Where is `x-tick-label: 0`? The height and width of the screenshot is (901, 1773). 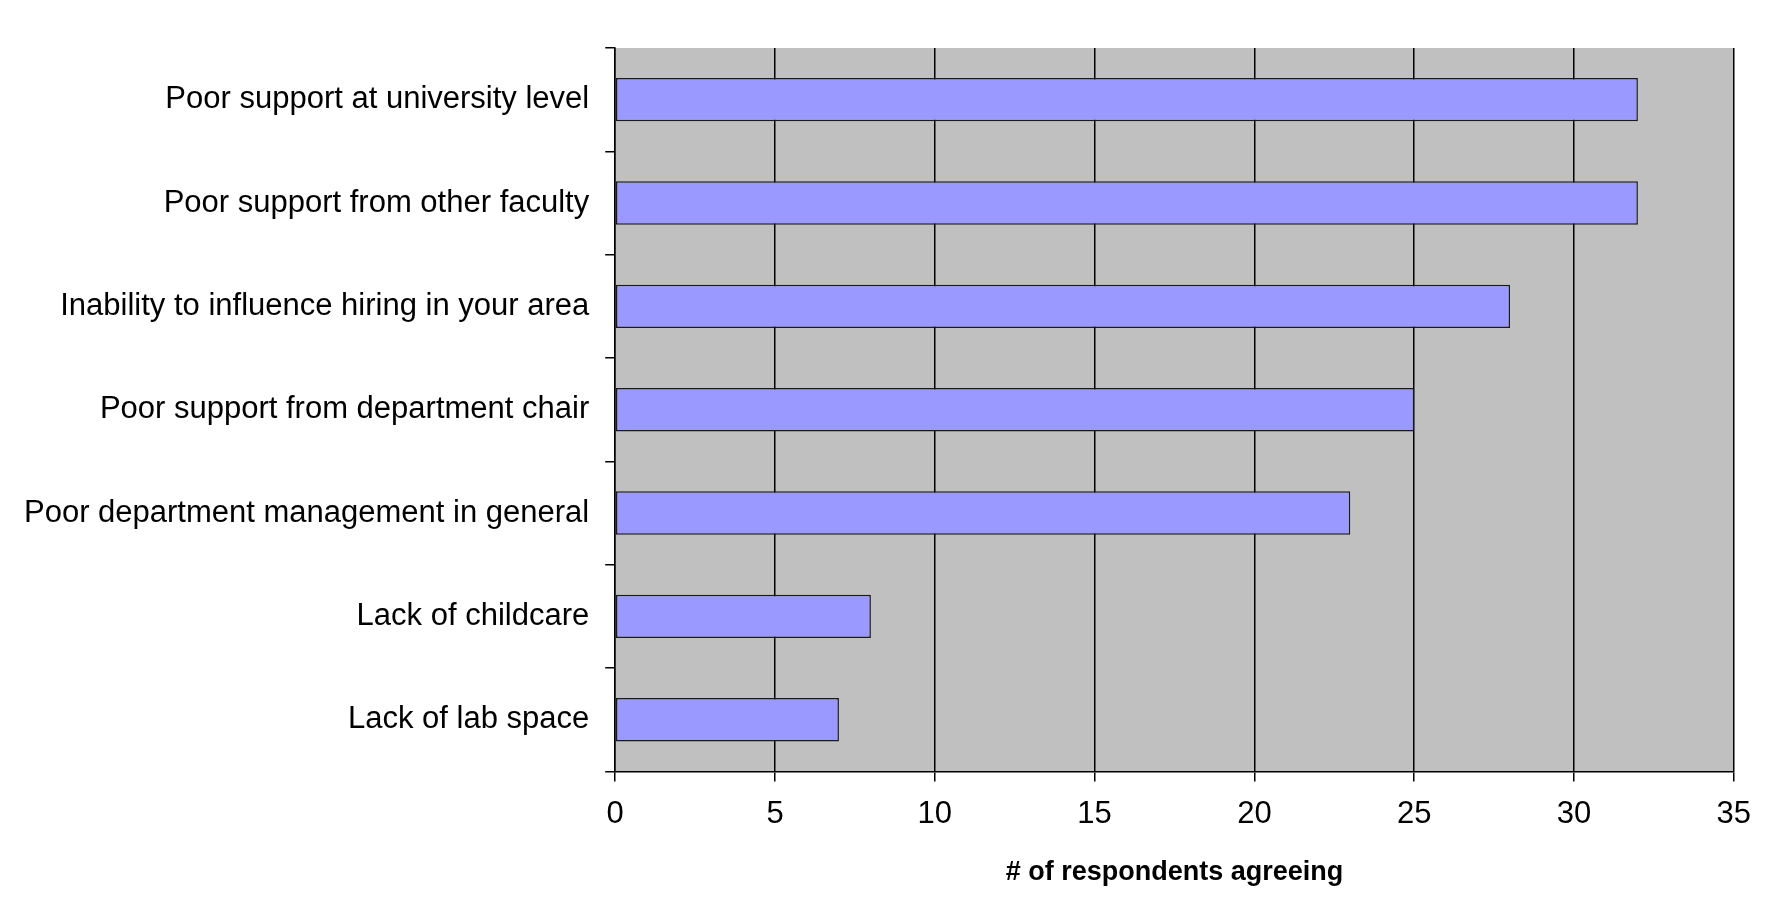
x-tick-label: 0 is located at coordinates (615, 812).